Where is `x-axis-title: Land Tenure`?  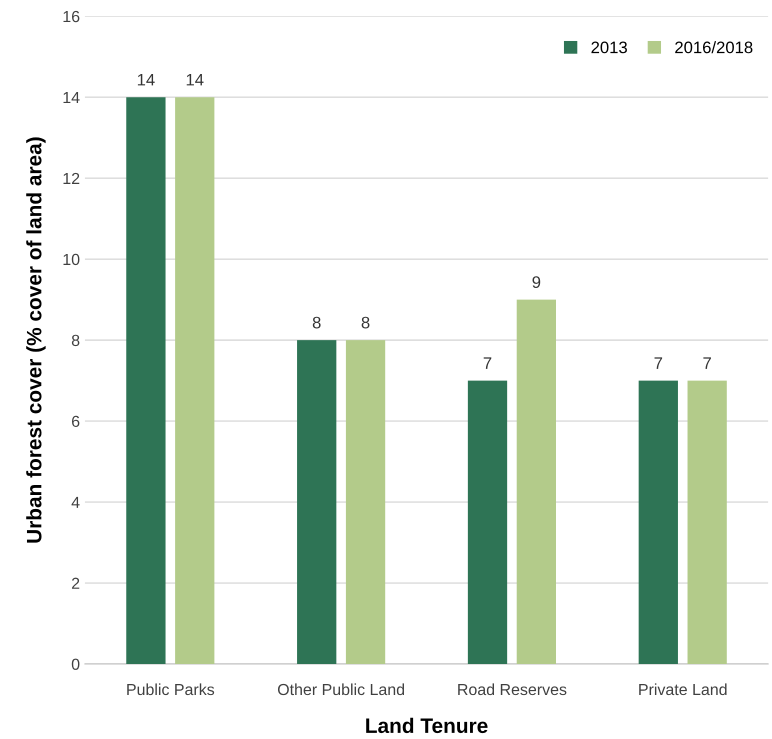
x-axis-title: Land Tenure is located at coordinates (427, 726).